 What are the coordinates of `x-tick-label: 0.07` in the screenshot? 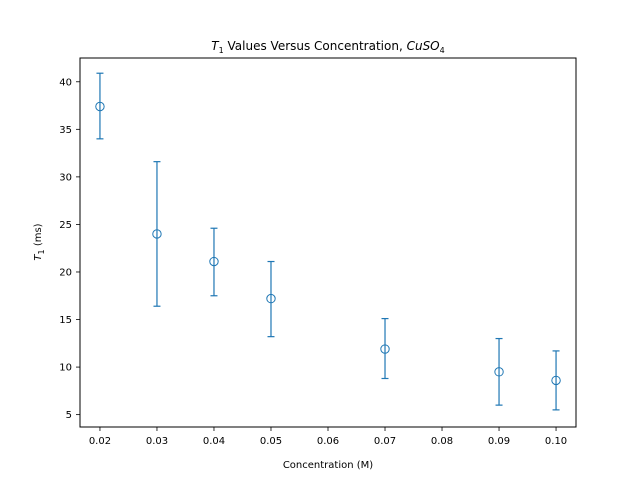 It's located at (385, 441).